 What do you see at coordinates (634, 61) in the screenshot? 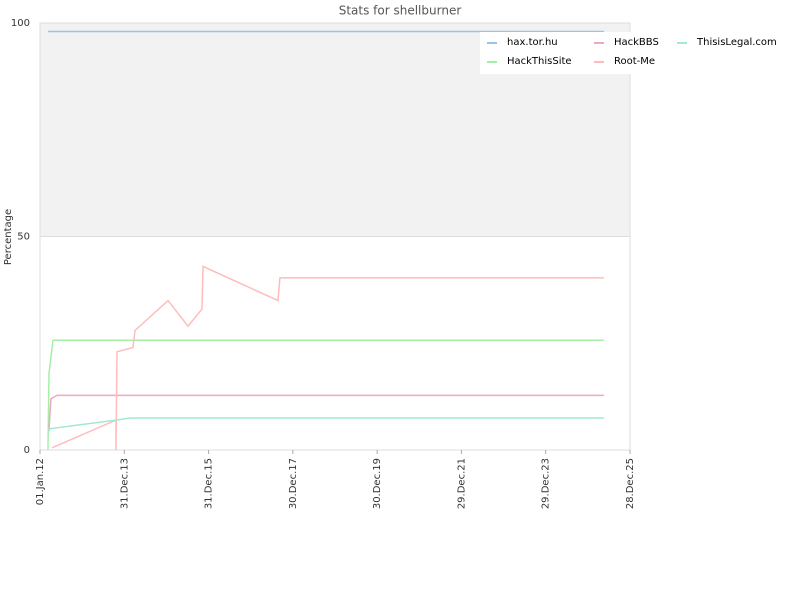
I see `legend-label: Root-Me` at bounding box center [634, 61].